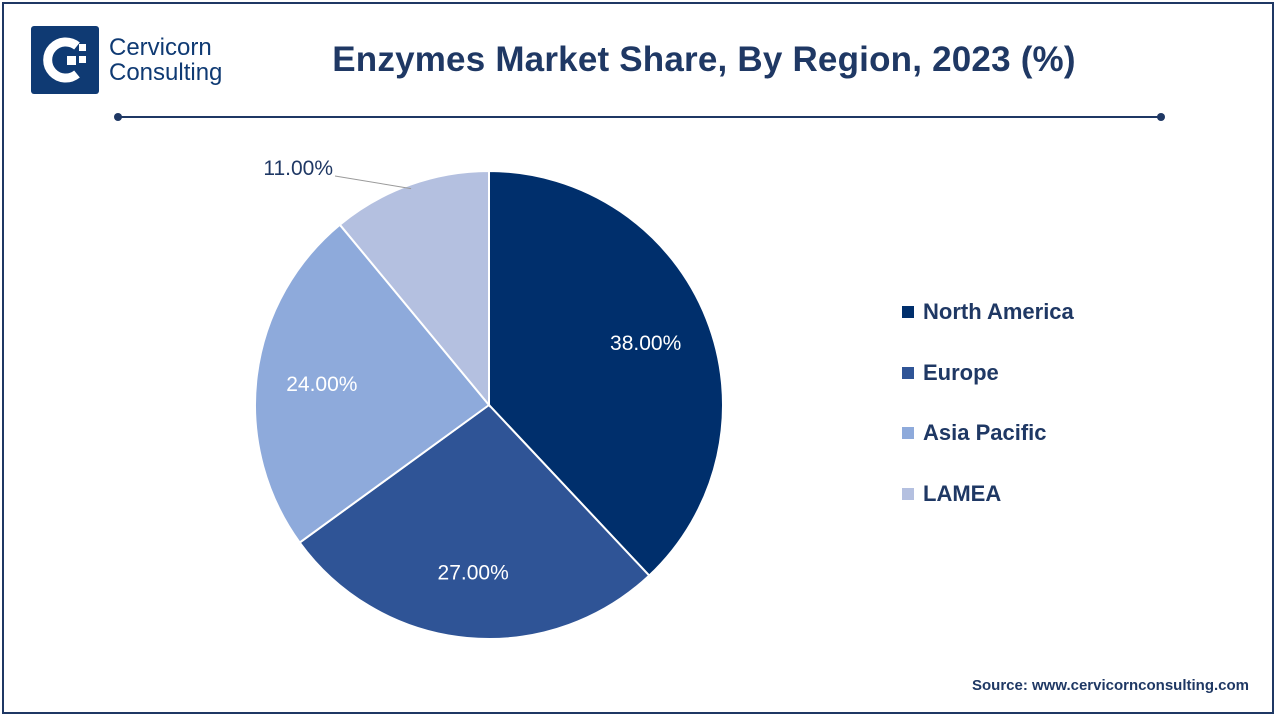 The height and width of the screenshot is (720, 1280). I want to click on legend-item-north-america: North America, so click(988, 312).